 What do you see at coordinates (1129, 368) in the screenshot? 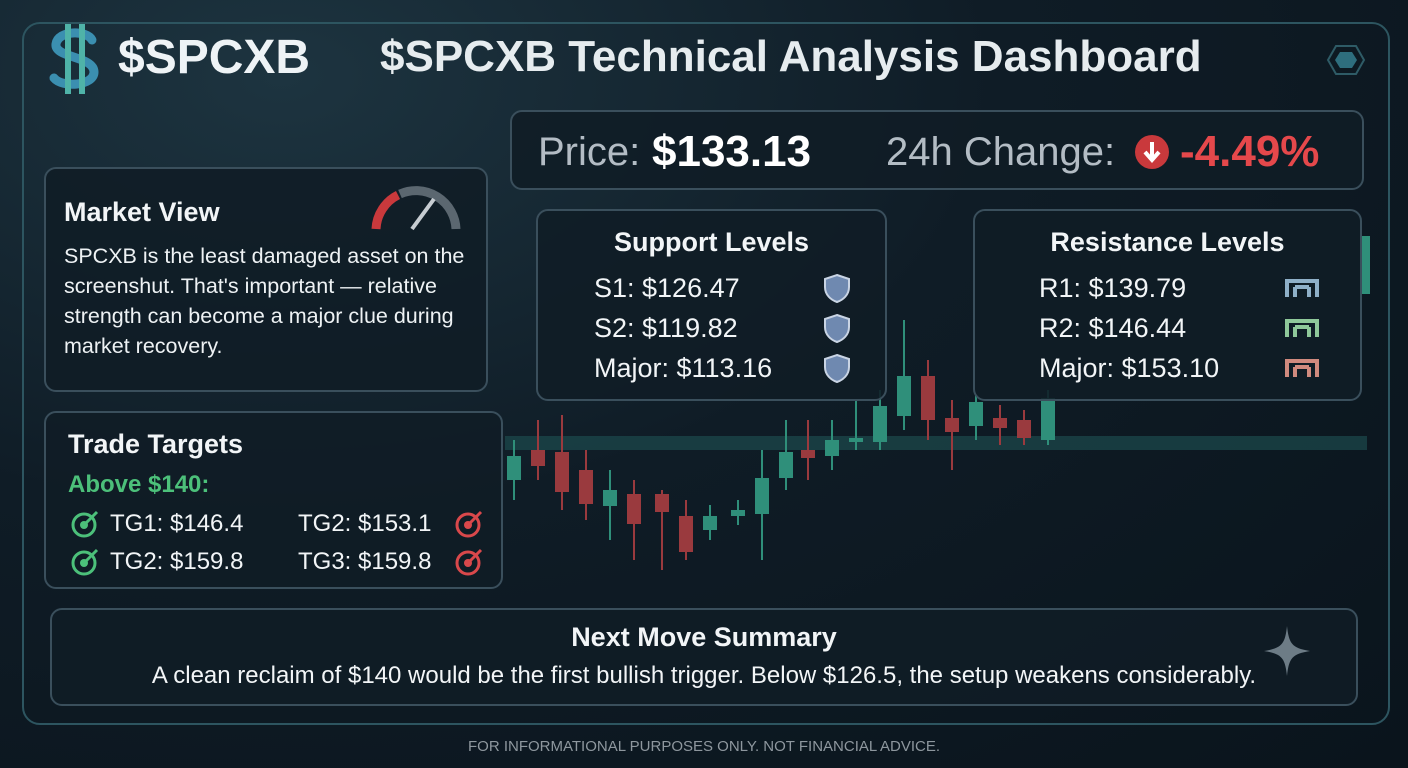
I see `resistance-level: Major: $153.10` at bounding box center [1129, 368].